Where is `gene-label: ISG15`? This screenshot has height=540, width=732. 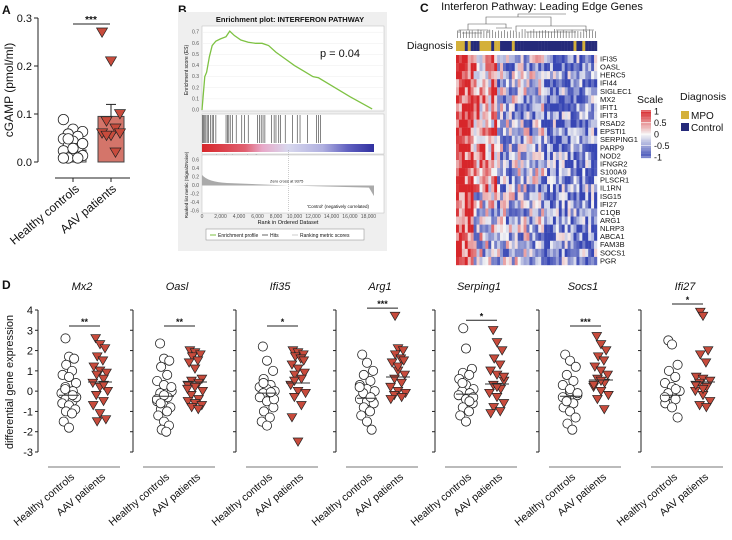 gene-label: ISG15 is located at coordinates (610, 196).